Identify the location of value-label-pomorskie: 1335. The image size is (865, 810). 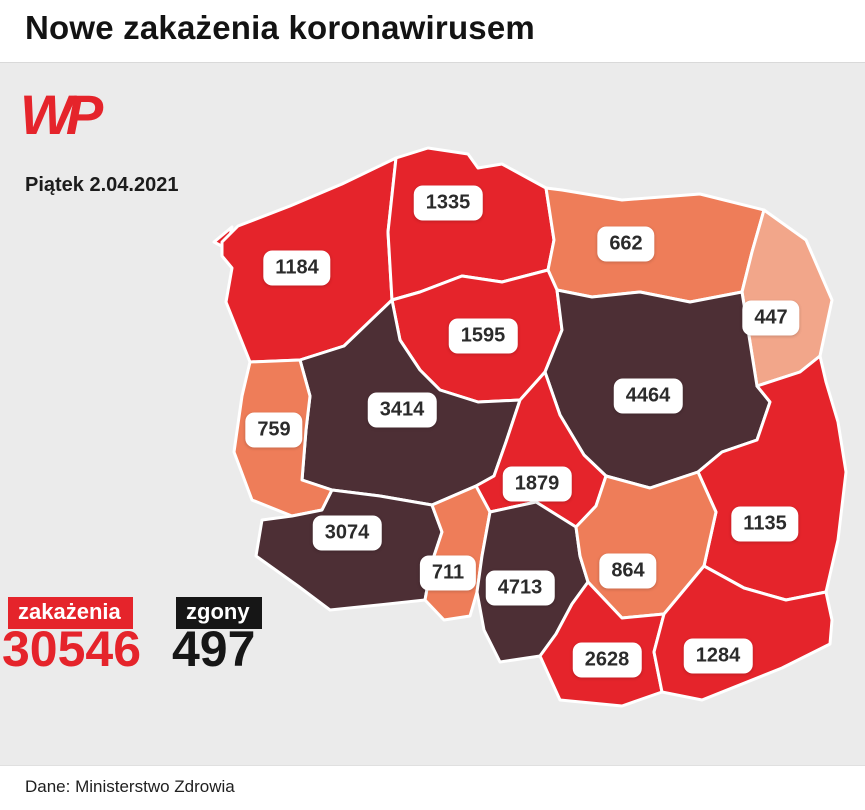
(448, 203).